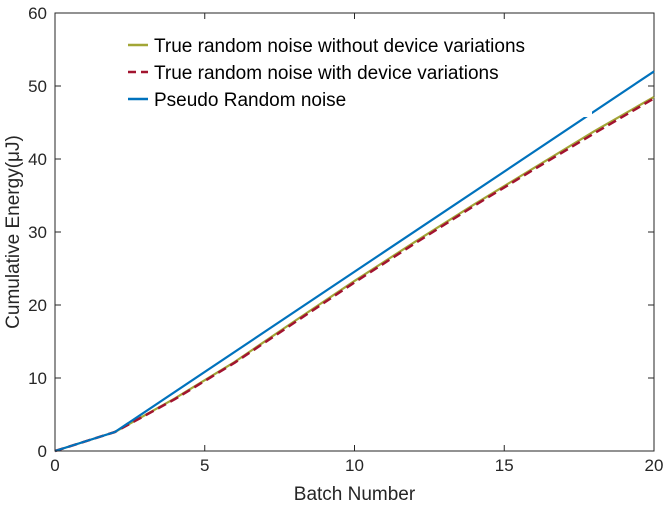 This screenshot has height=511, width=669. What do you see at coordinates (204, 465) in the screenshot?
I see `x-tick-label: 5` at bounding box center [204, 465].